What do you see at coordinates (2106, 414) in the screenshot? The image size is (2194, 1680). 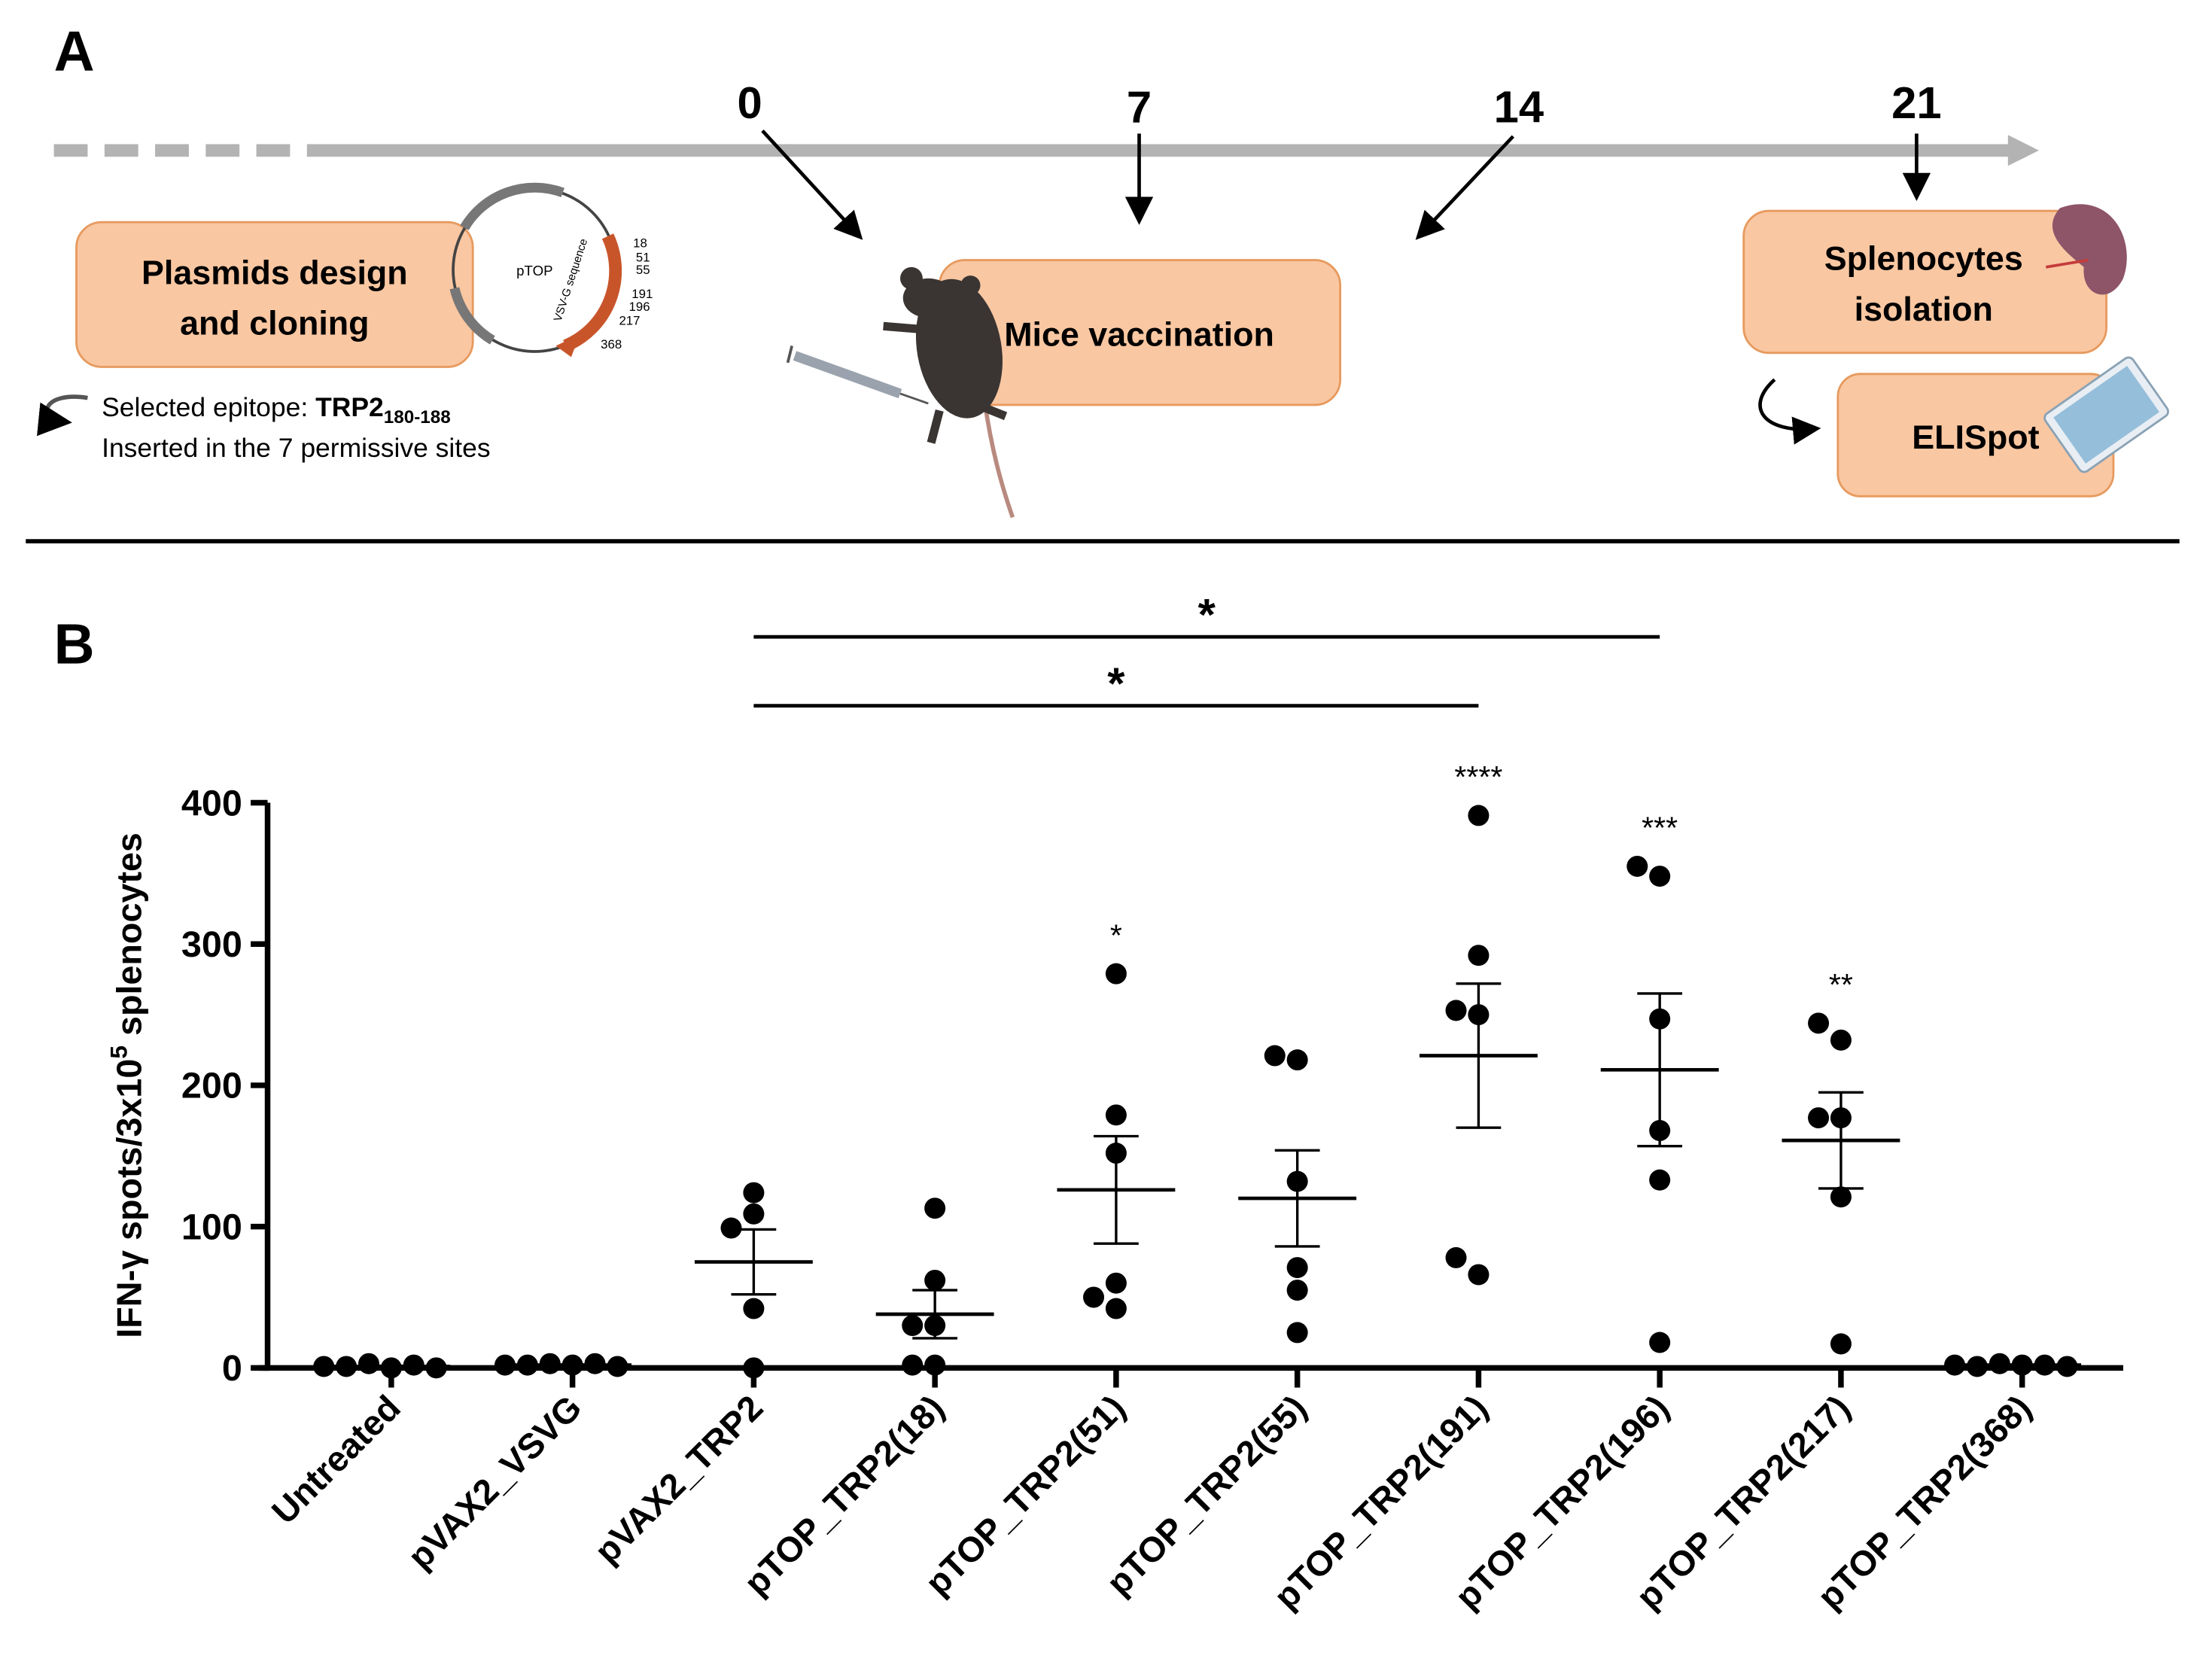 I see `elispot-plate` at bounding box center [2106, 414].